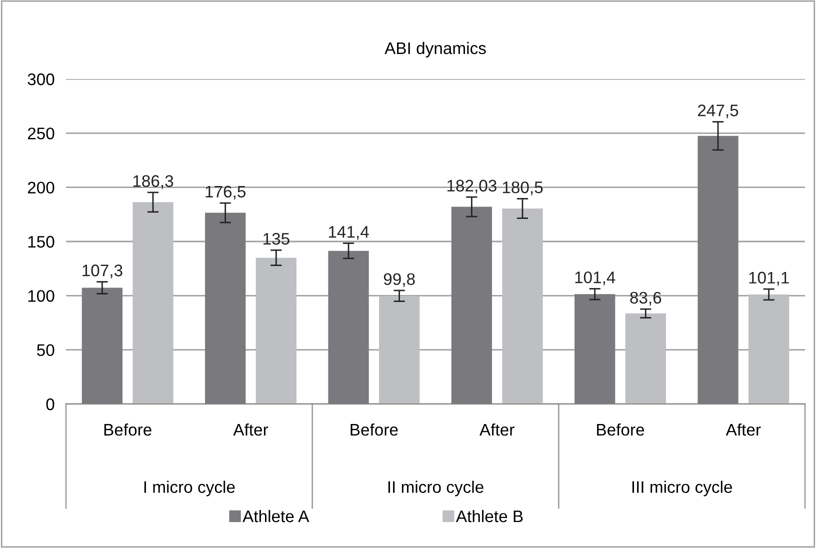  I want to click on data-label: 186,3, so click(153, 182).